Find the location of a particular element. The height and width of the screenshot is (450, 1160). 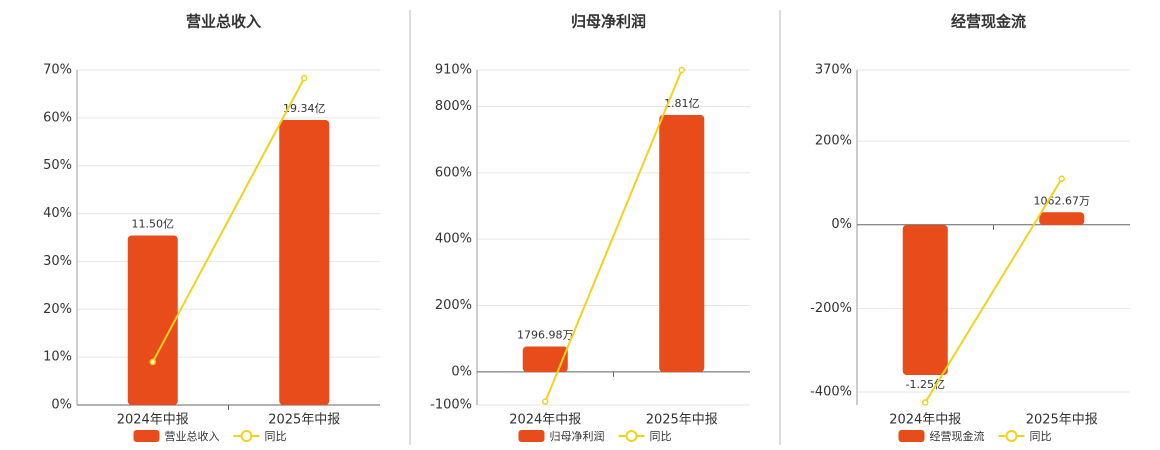

y-tick-label: 40% is located at coordinates (57, 213).